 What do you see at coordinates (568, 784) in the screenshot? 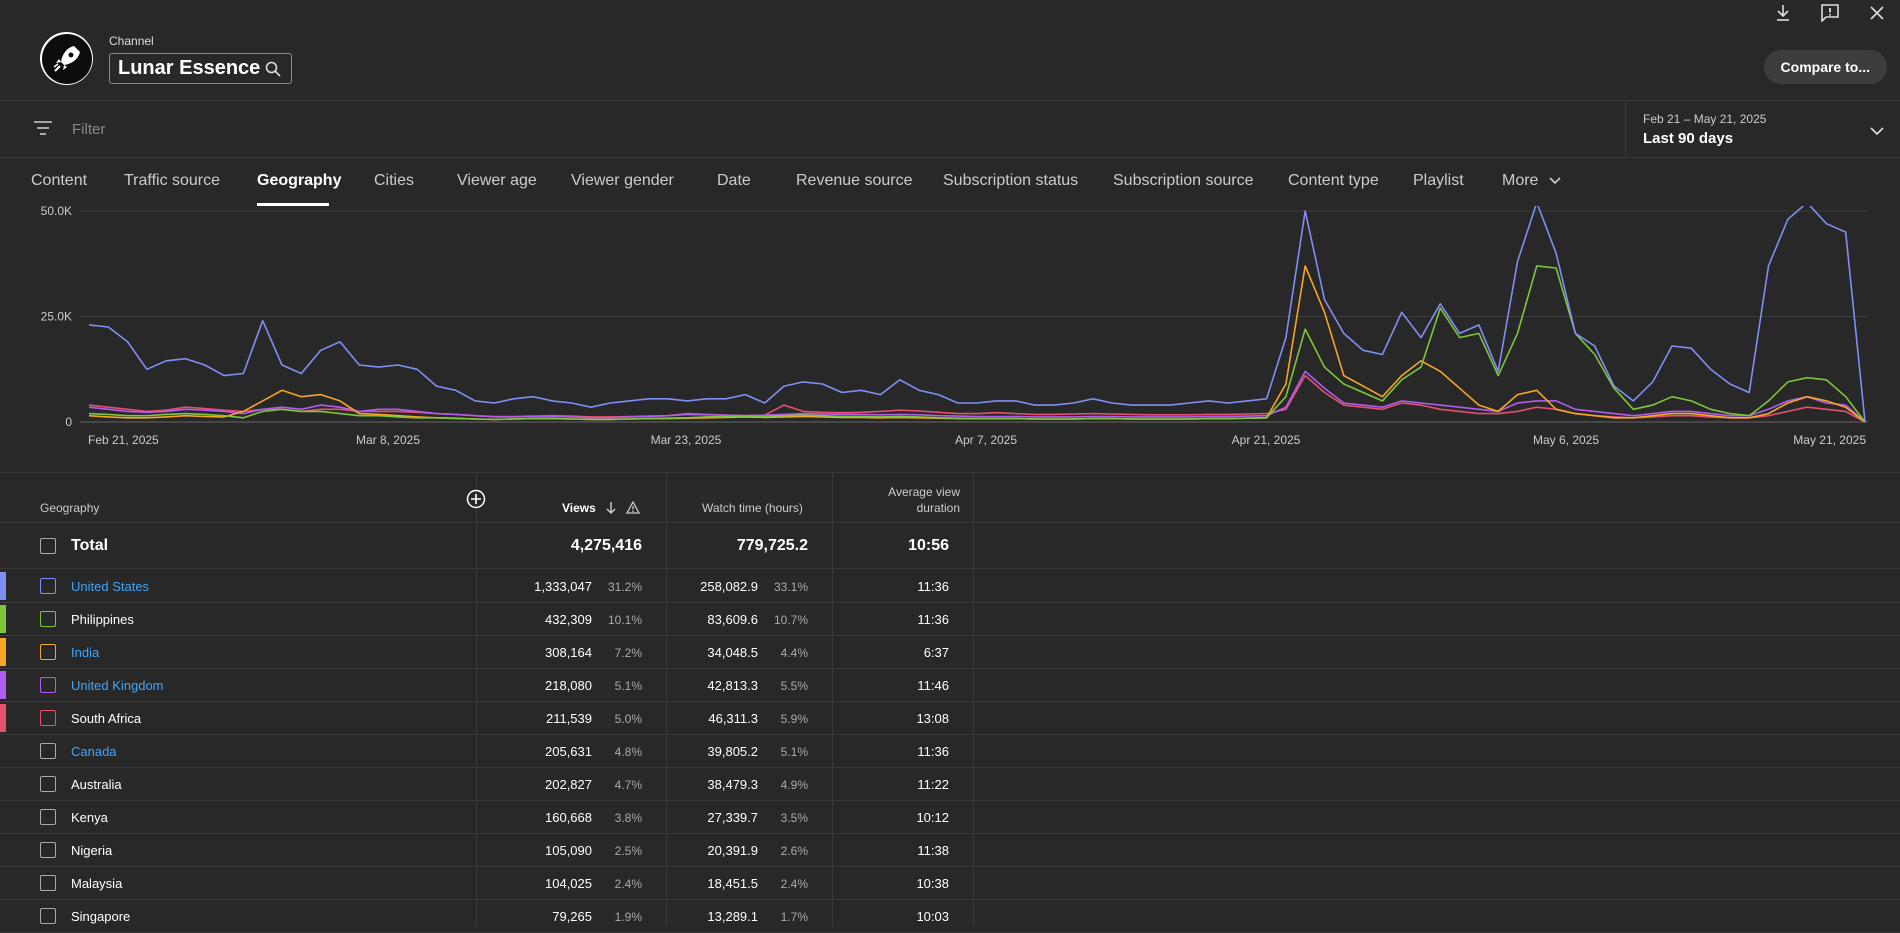
I see `views-value: 202,827` at bounding box center [568, 784].